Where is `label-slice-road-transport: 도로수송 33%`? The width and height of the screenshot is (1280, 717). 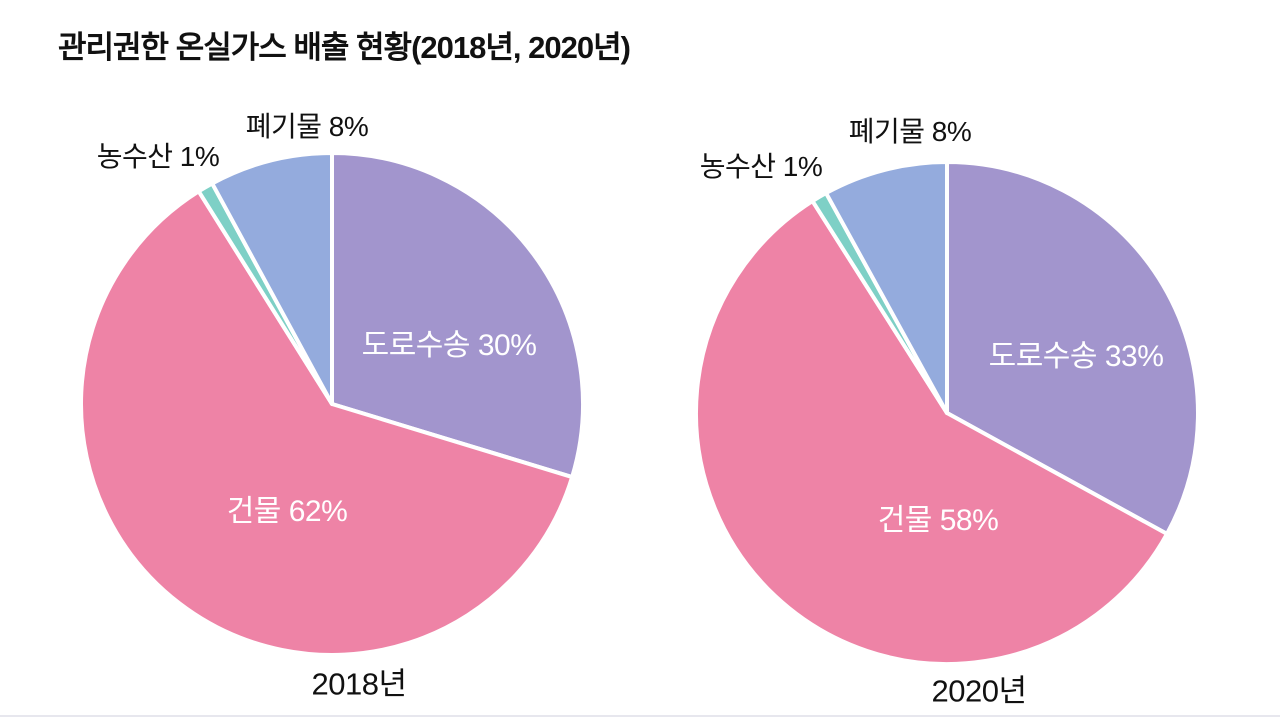
label-slice-road-transport: 도로수송 33% is located at coordinates (1076, 356).